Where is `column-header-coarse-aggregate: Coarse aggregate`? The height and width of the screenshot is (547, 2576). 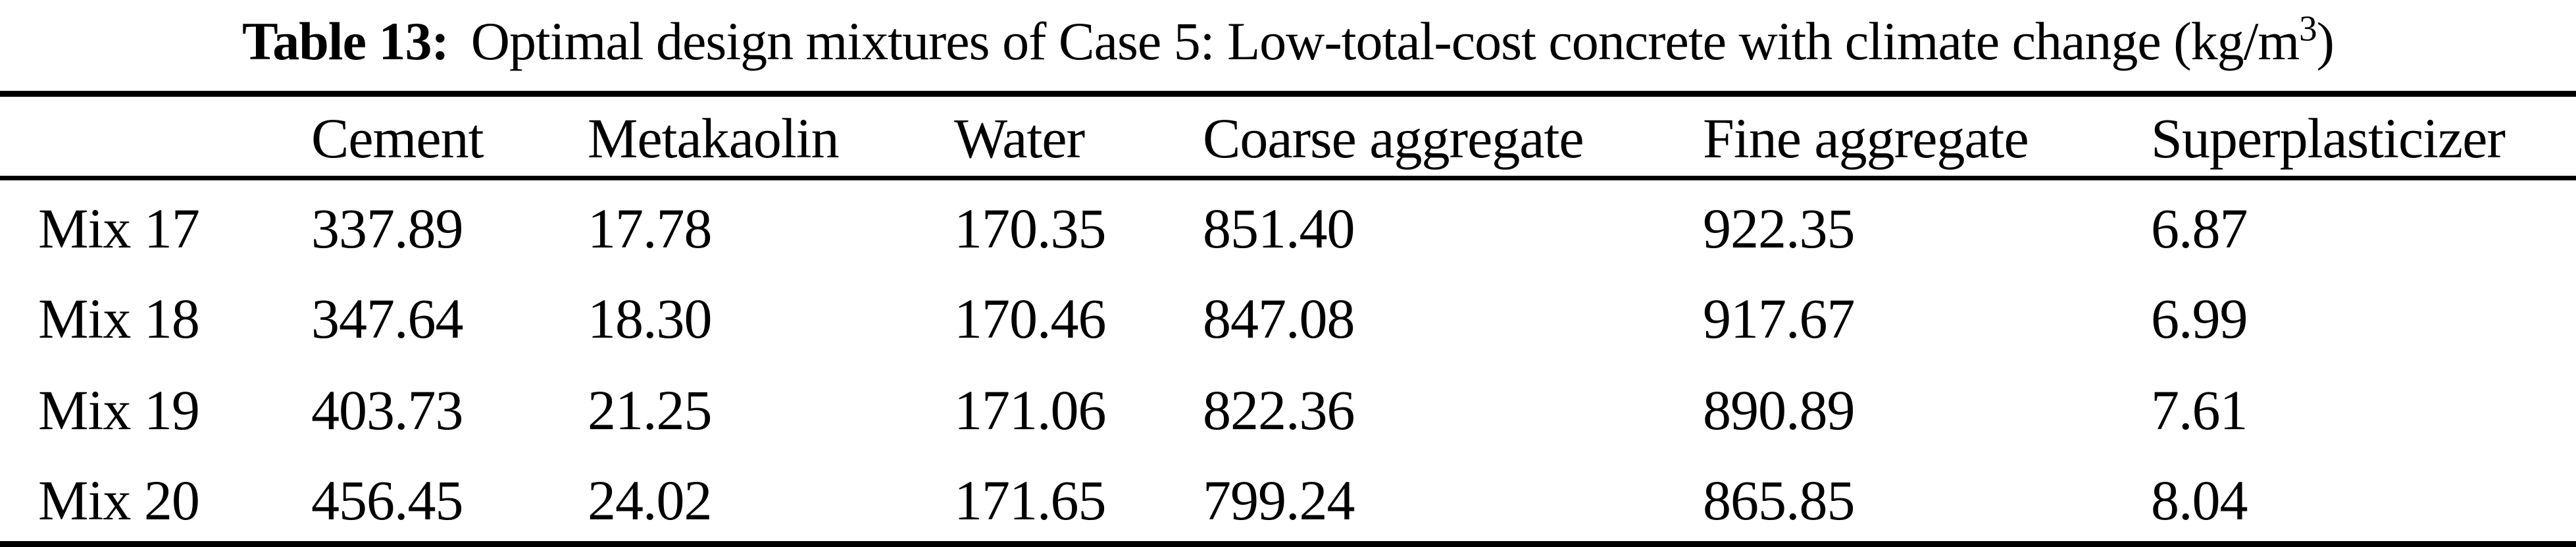 column-header-coarse-aggregate: Coarse aggregate is located at coordinates (1453, 136).